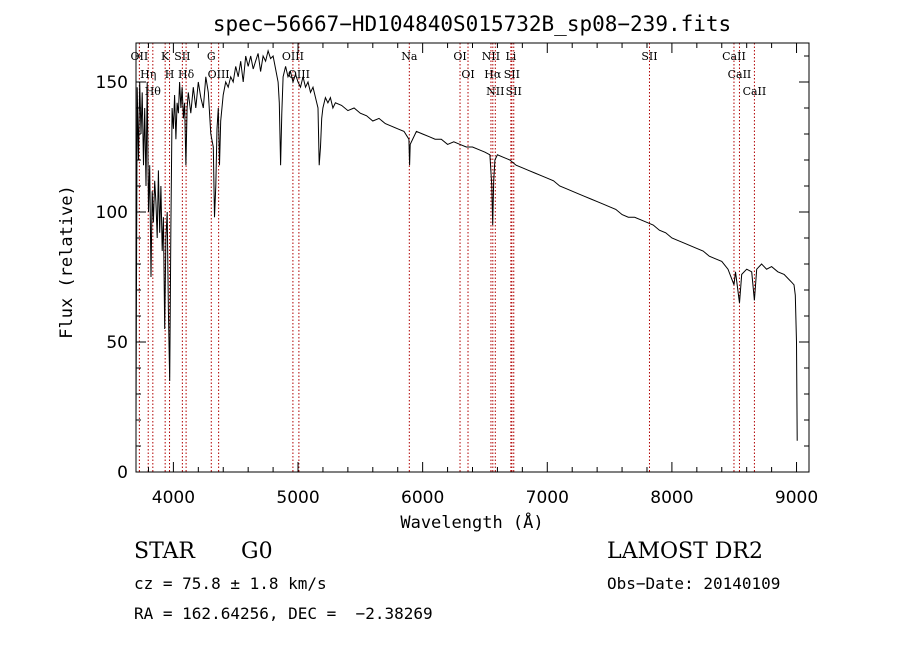 This screenshot has width=900, height=649. Describe the element at coordinates (230, 583) in the screenshot. I see `redshift-value: cz = 75.8 ± 1.8 km/s` at that location.